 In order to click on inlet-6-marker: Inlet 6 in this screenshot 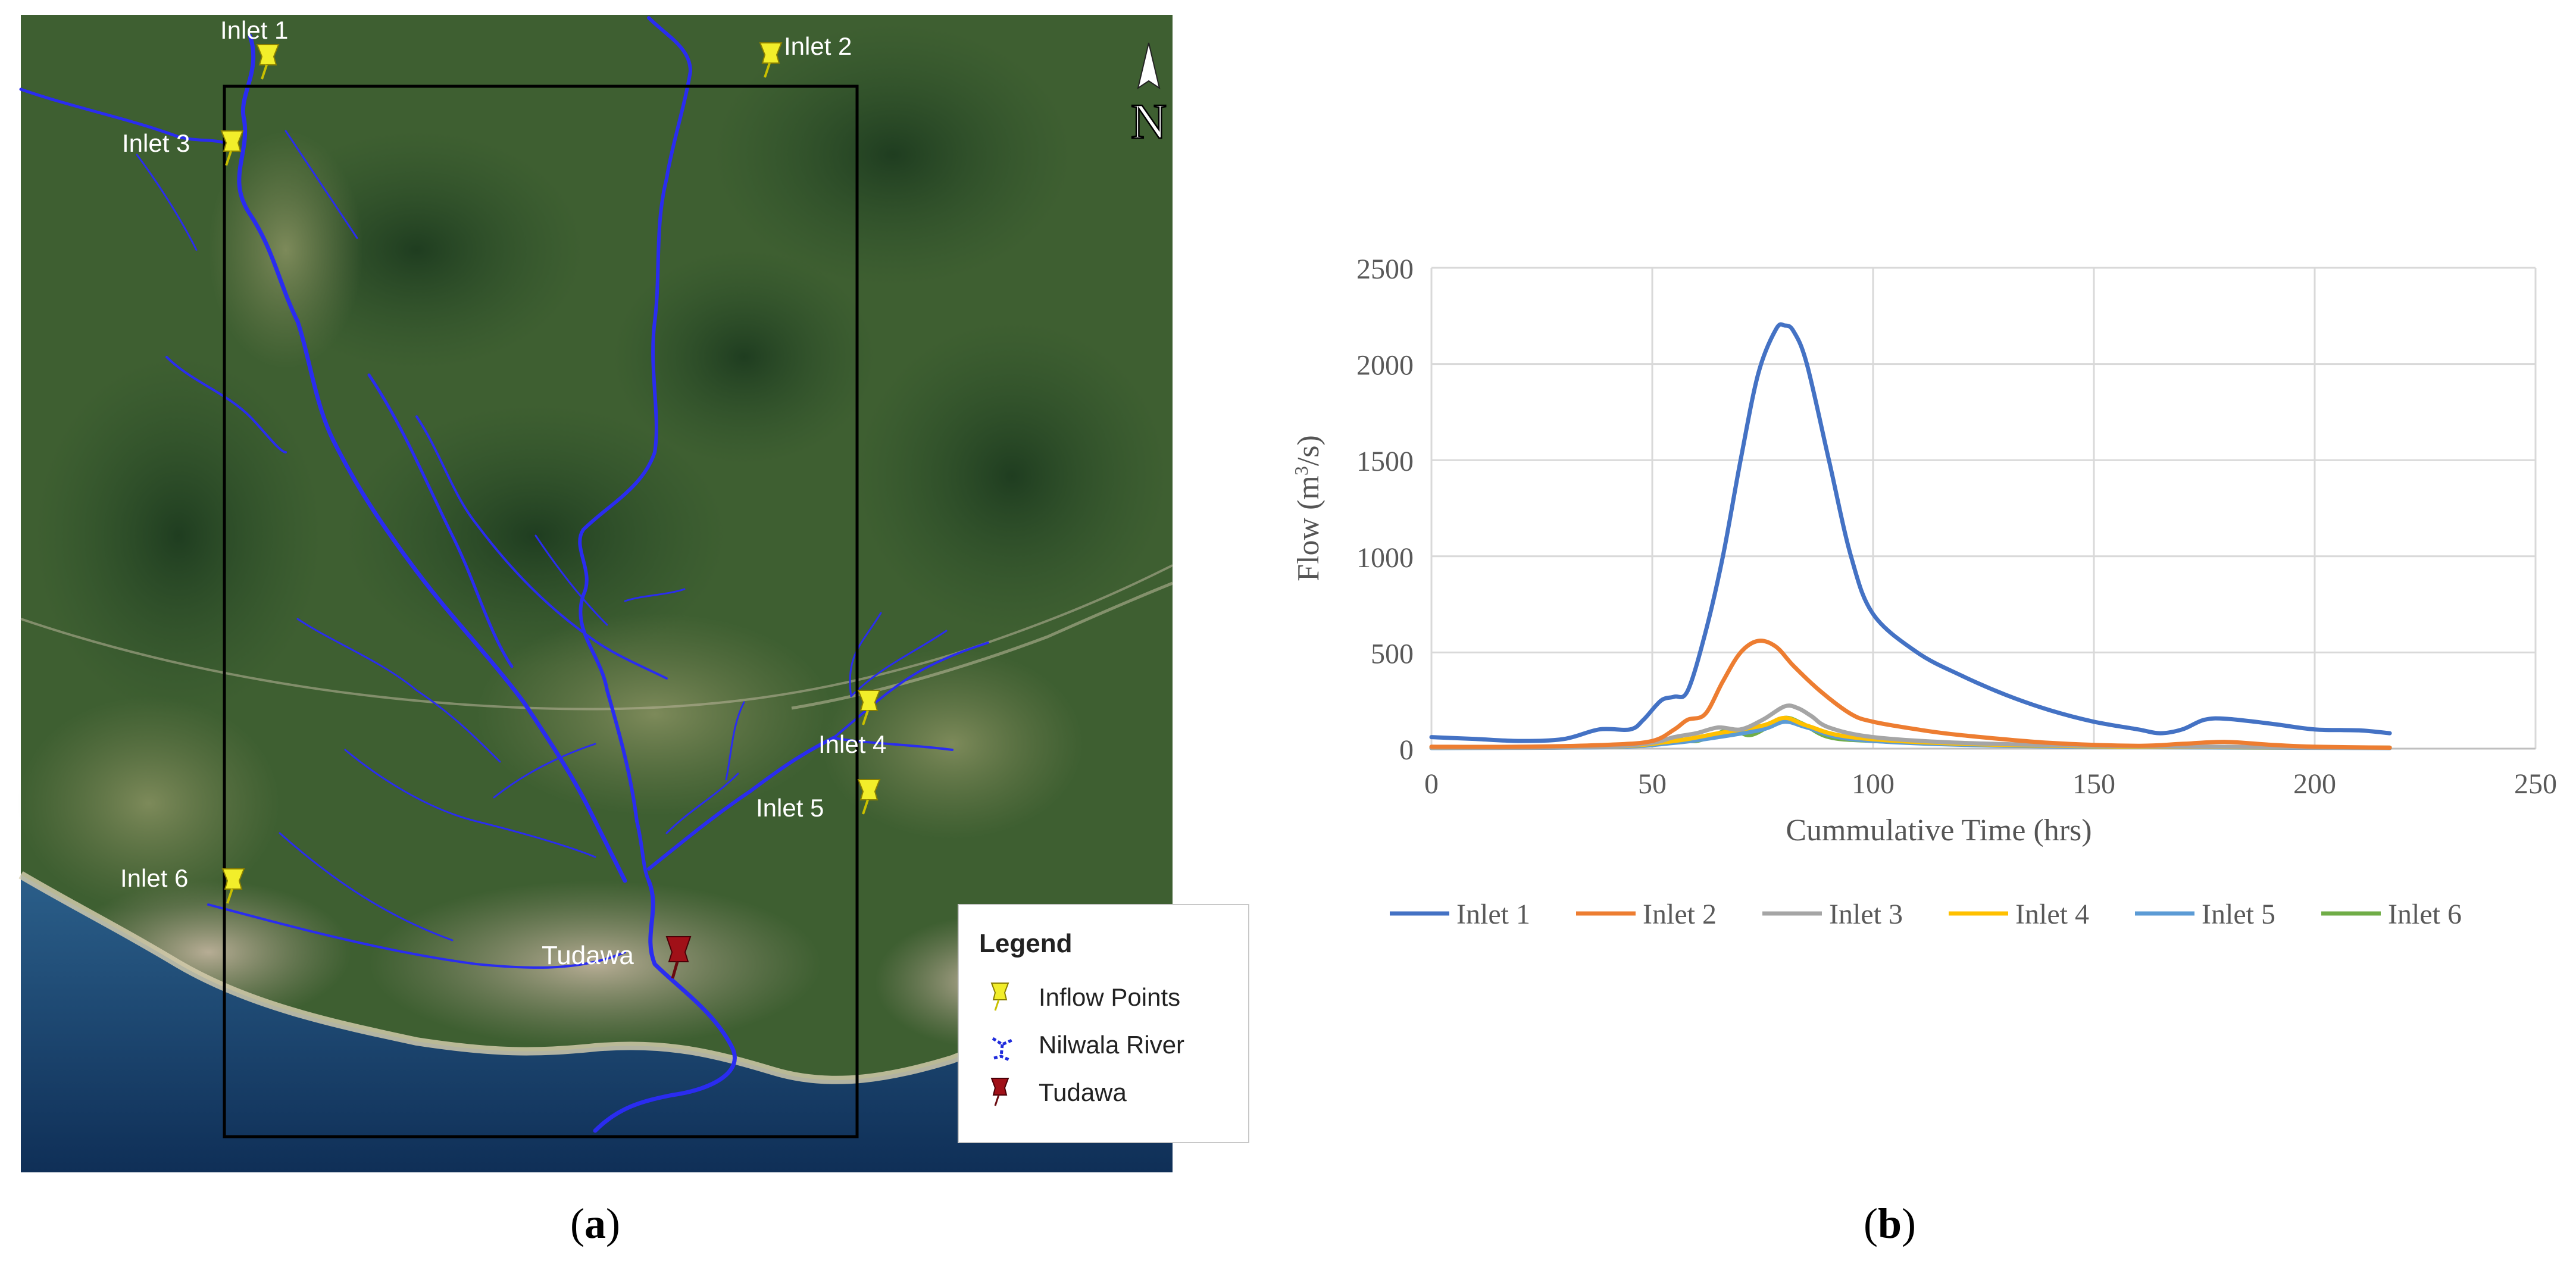, I will do `click(182, 884)`.